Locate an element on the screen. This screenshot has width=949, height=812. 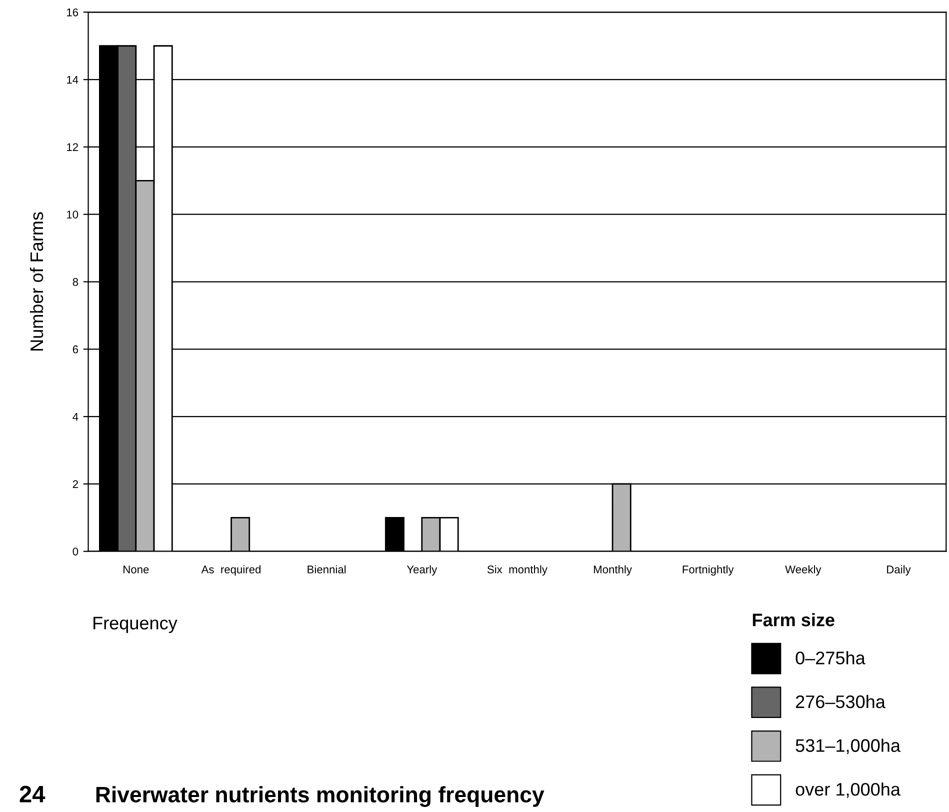
text: 24 is located at coordinates (33, 794).